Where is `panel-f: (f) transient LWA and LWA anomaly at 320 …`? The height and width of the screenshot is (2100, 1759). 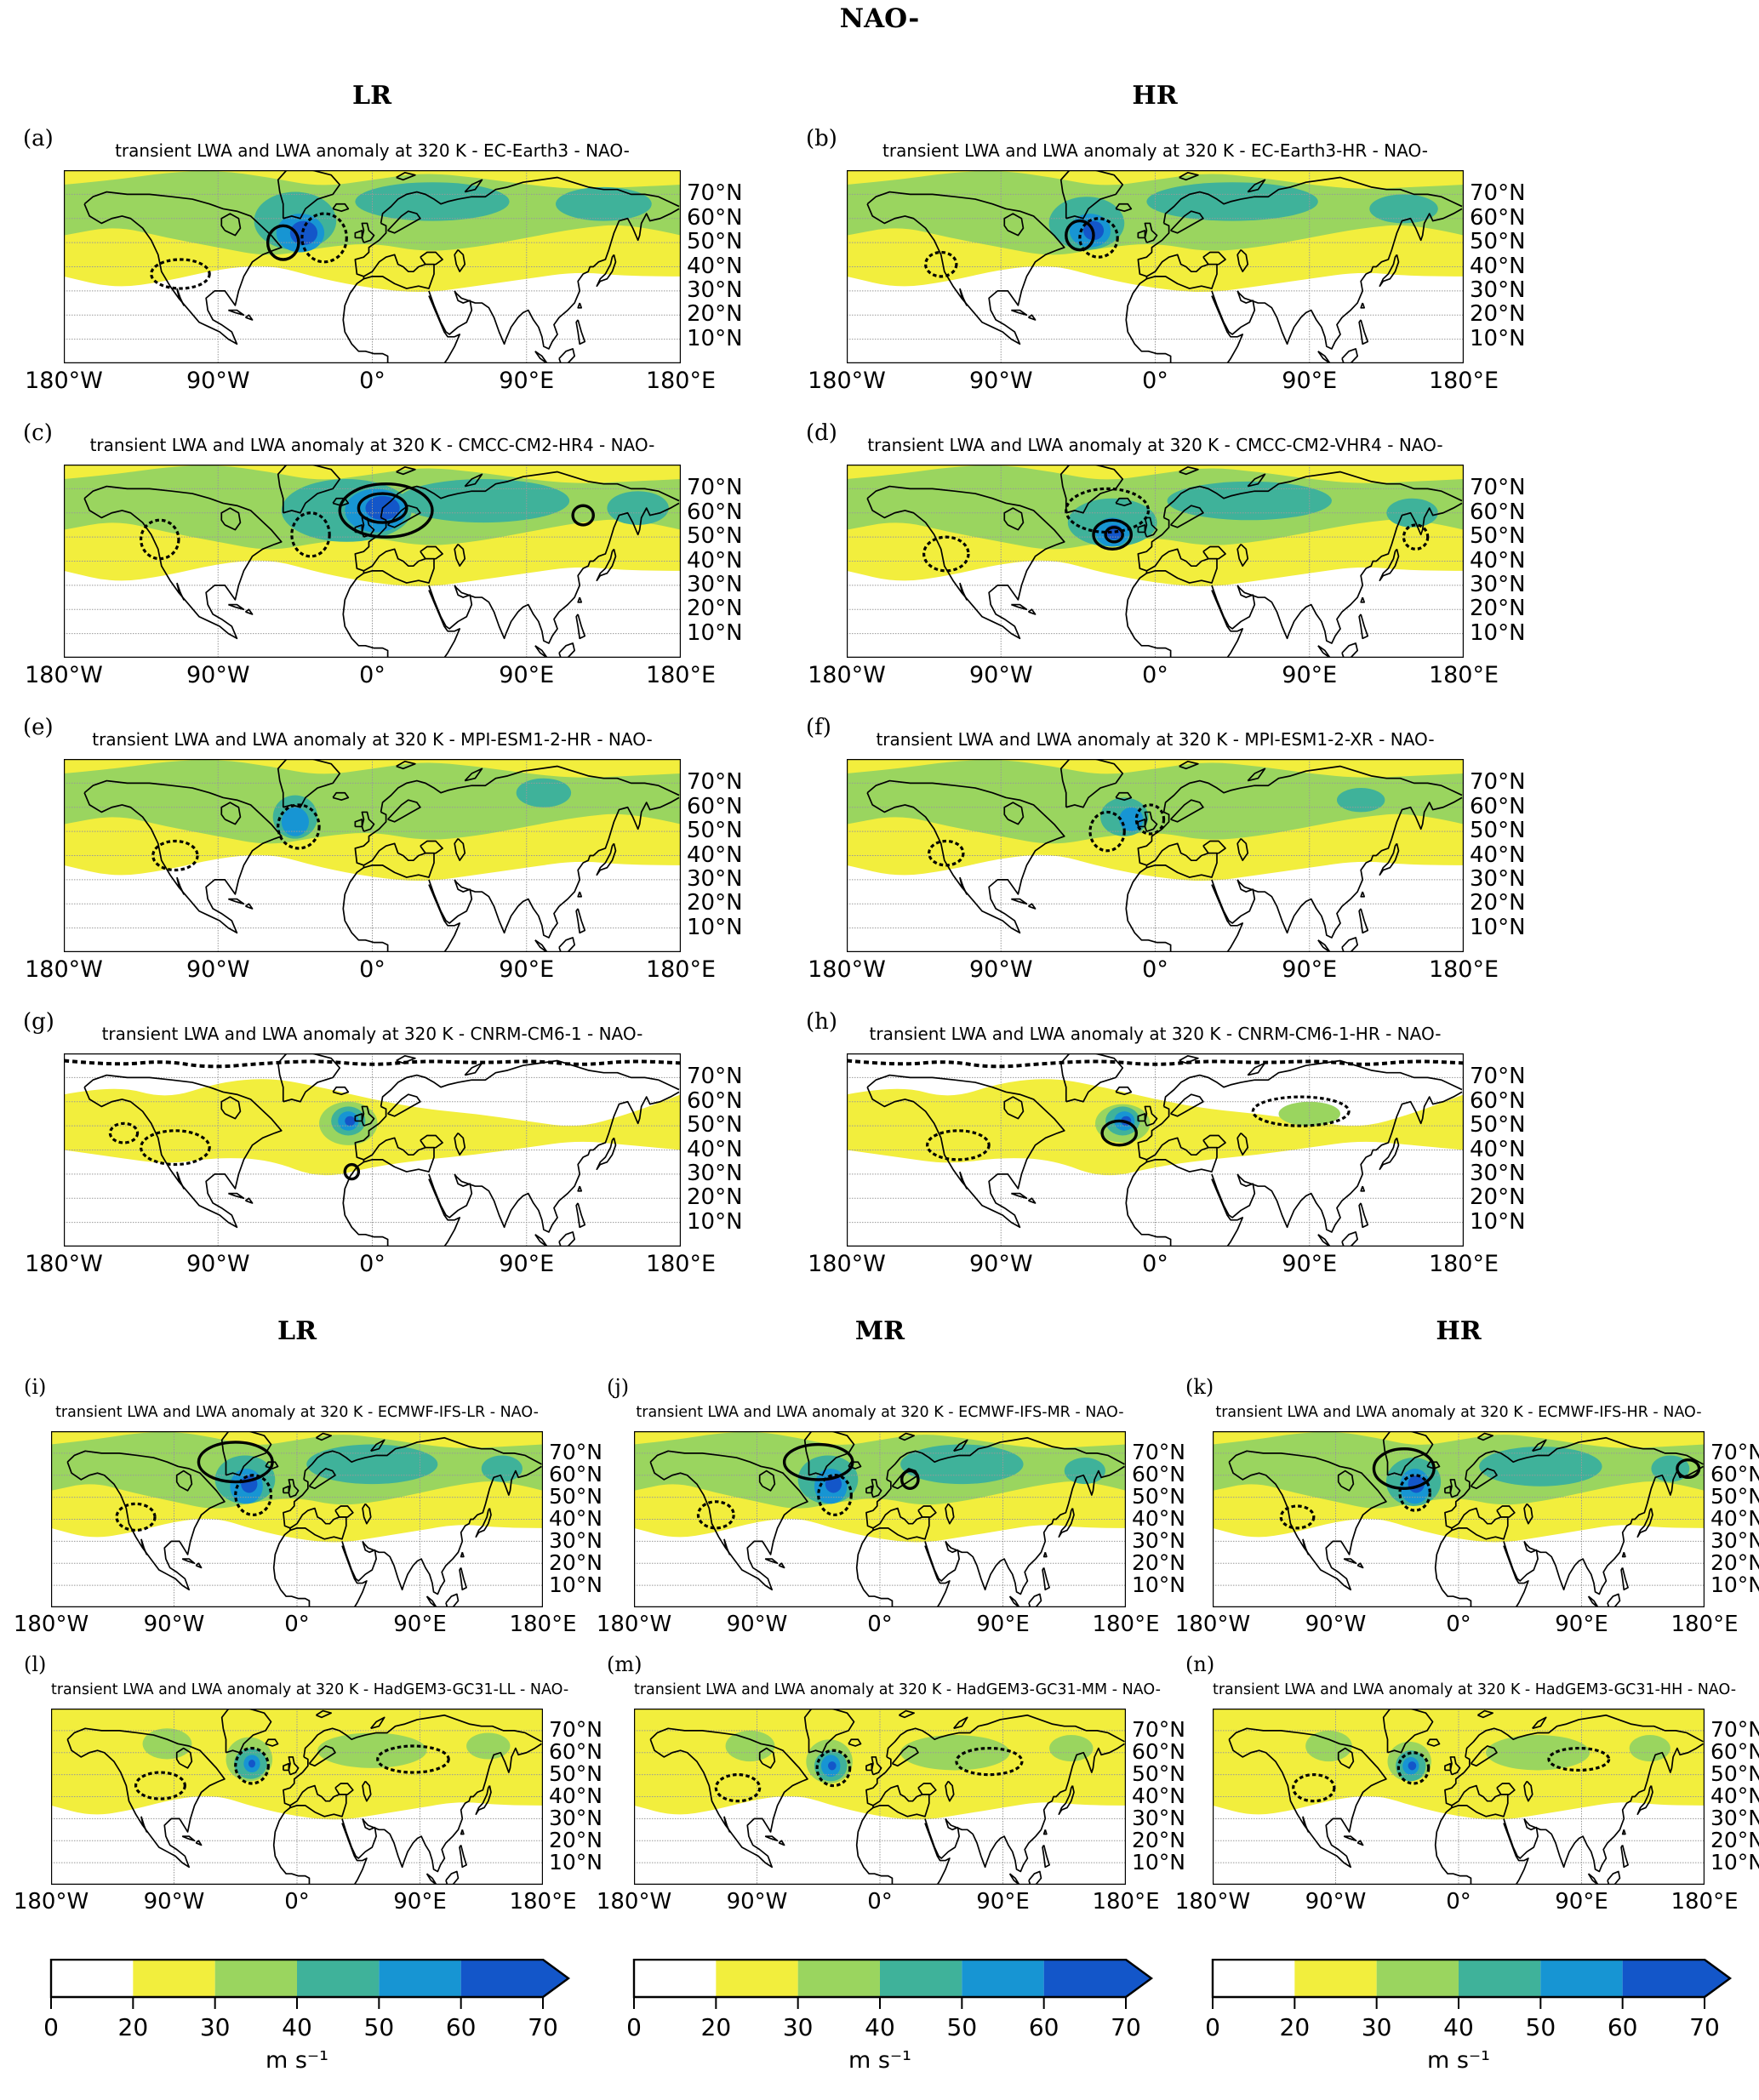
panel-f: (f) transient LWA and LWA anomaly at 320 … is located at coordinates (1164, 843).